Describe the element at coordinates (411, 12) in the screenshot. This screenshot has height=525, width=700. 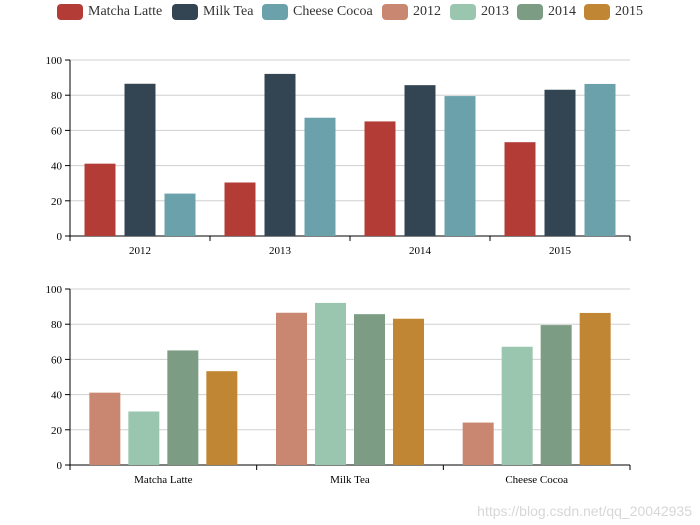
I see `legend-item-2012: 2012` at that location.